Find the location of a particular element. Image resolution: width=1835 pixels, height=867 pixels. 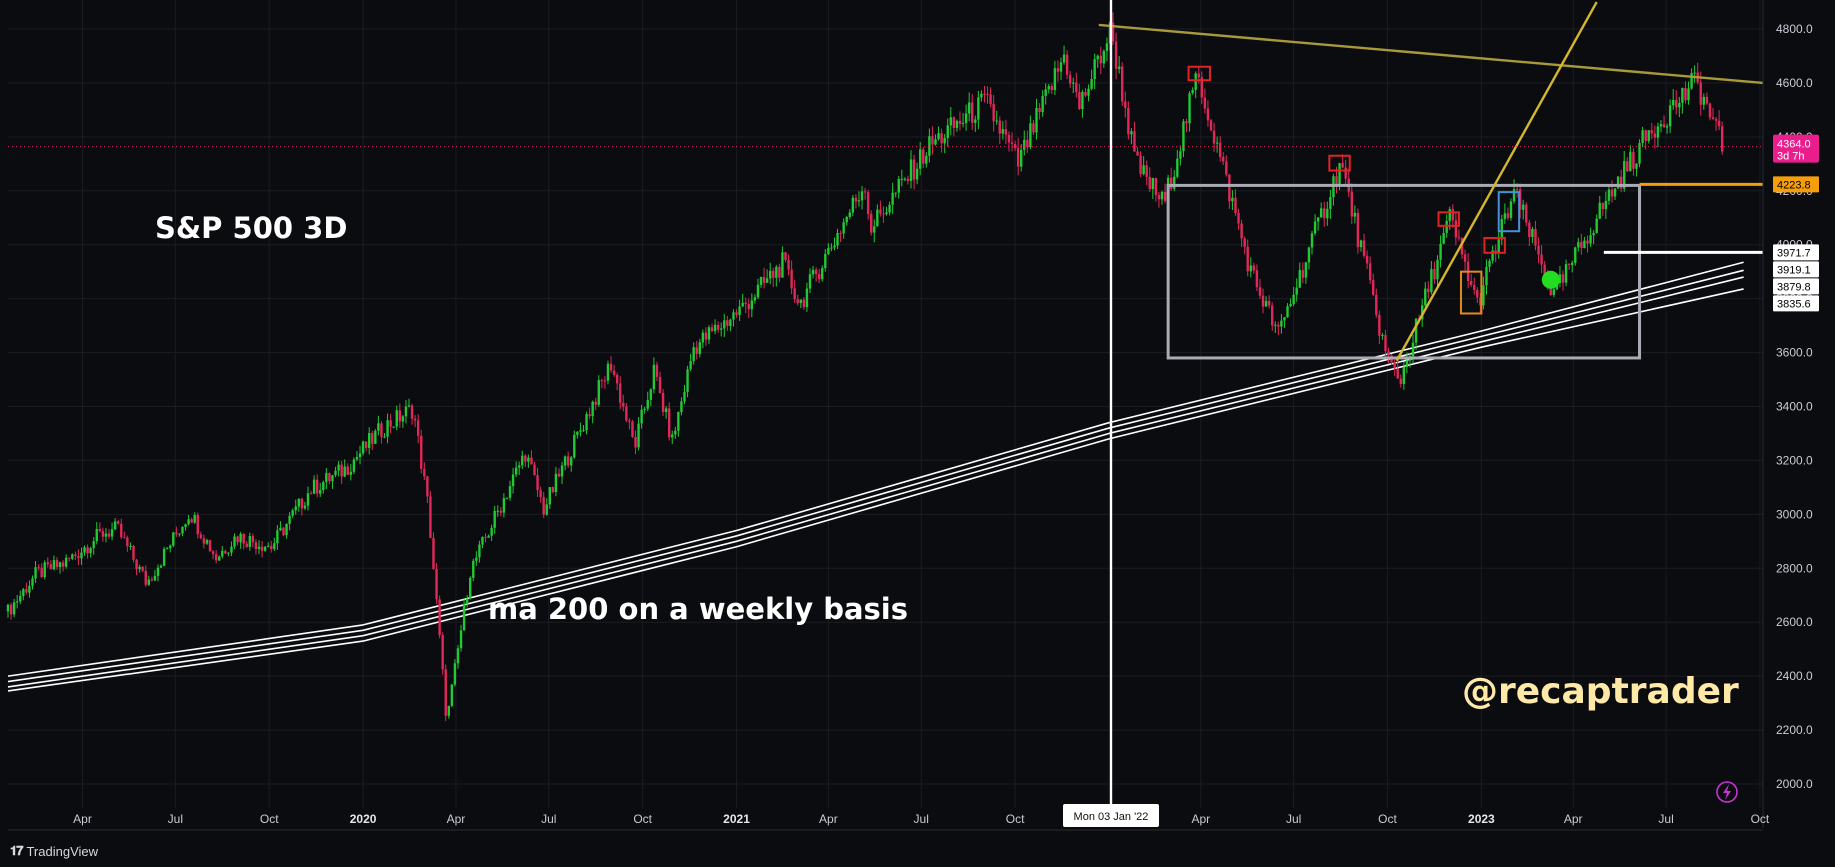

marker-box is located at coordinates (1339, 163).